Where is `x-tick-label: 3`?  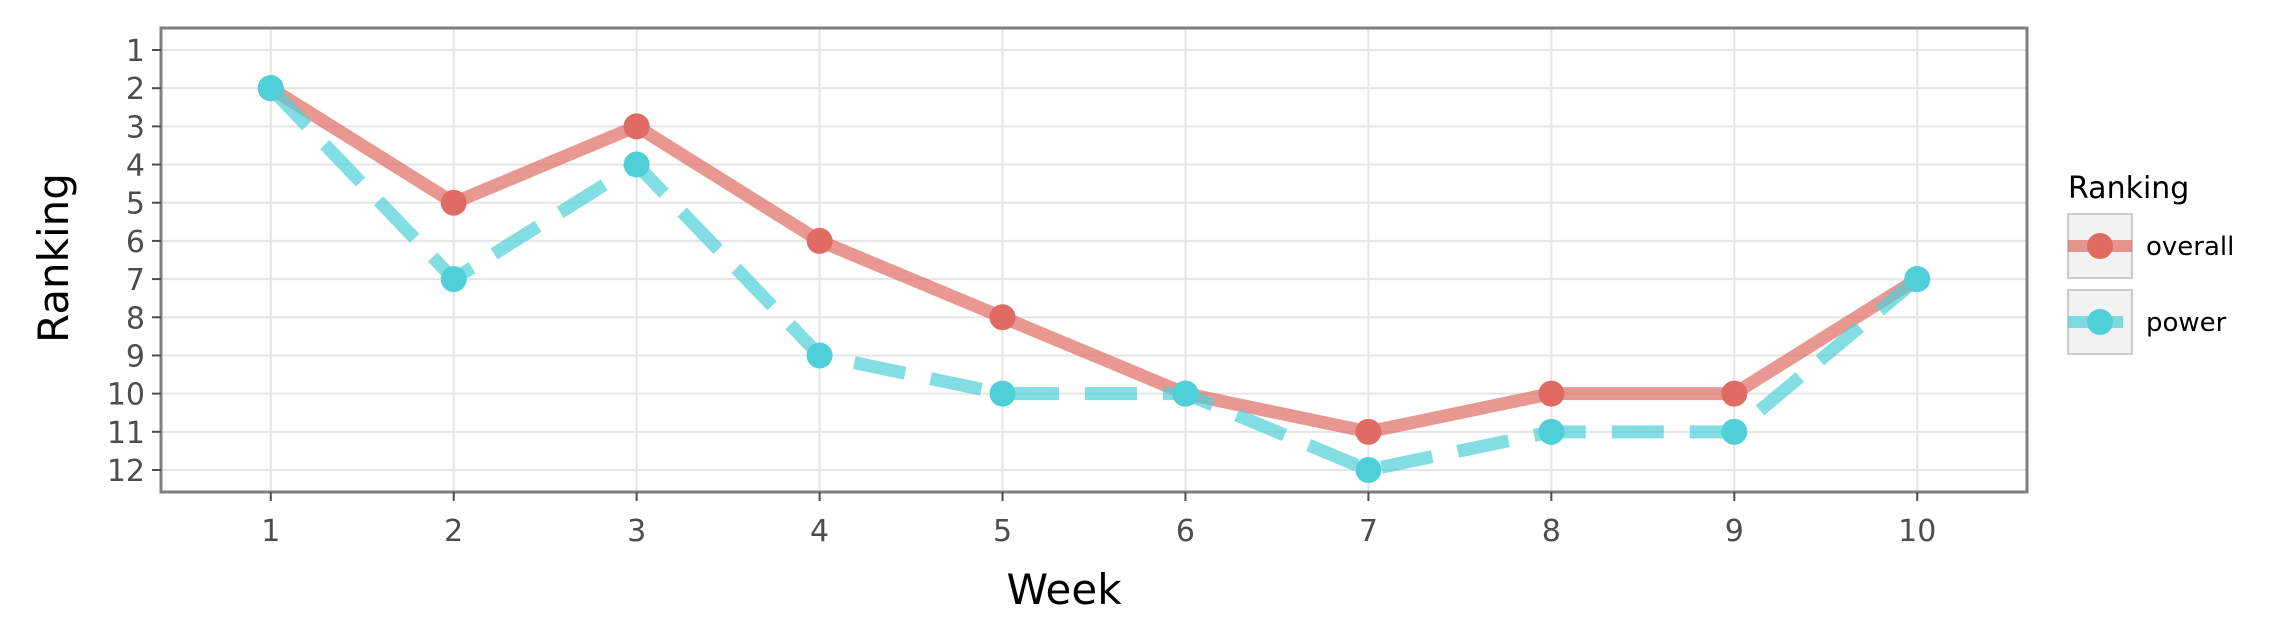 x-tick-label: 3 is located at coordinates (636, 531).